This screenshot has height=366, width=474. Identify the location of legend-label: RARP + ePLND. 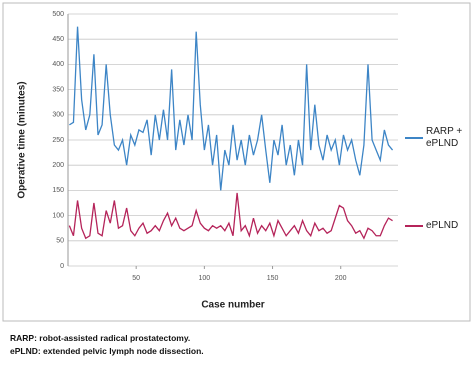
(444, 137).